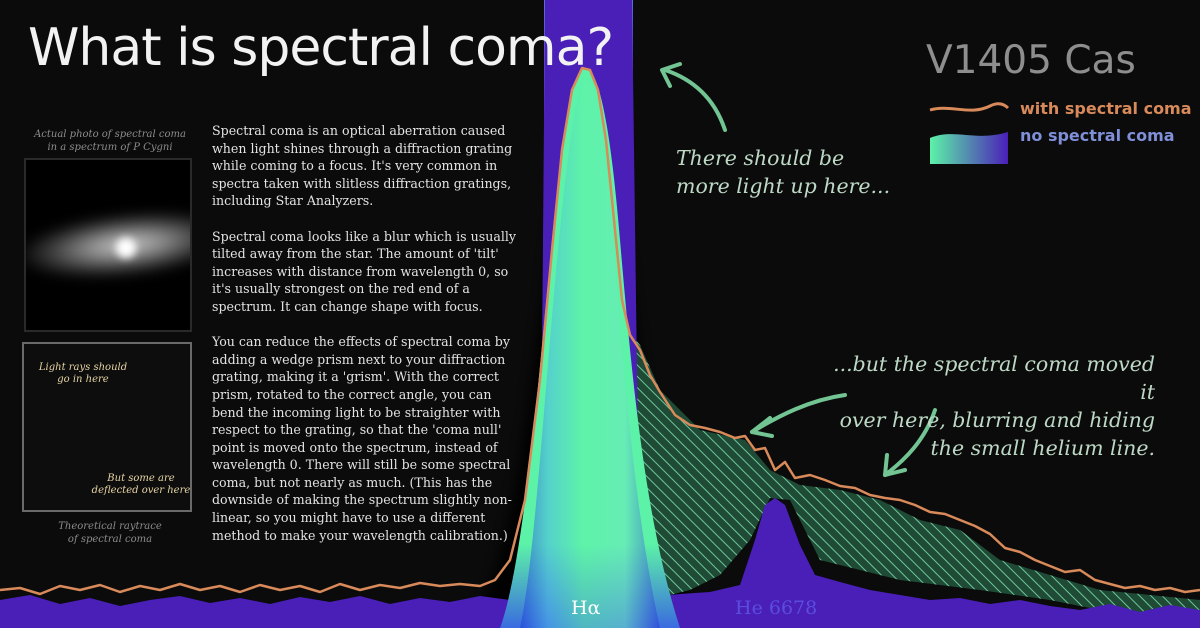  What do you see at coordinates (141, 490) in the screenshot?
I see `raytrace-label-line: deflected over here` at bounding box center [141, 490].